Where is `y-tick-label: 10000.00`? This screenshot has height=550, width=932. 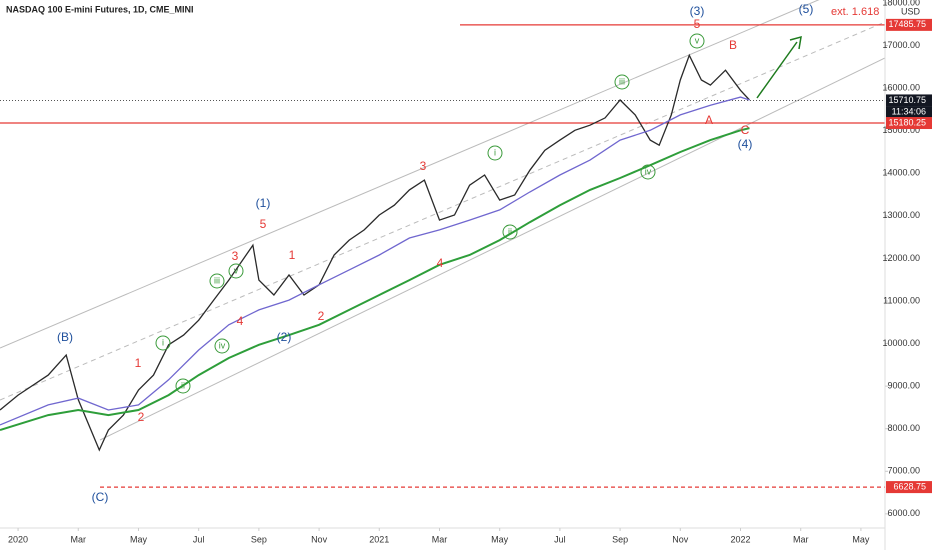
y-tick-label: 10000.00 is located at coordinates (901, 343).